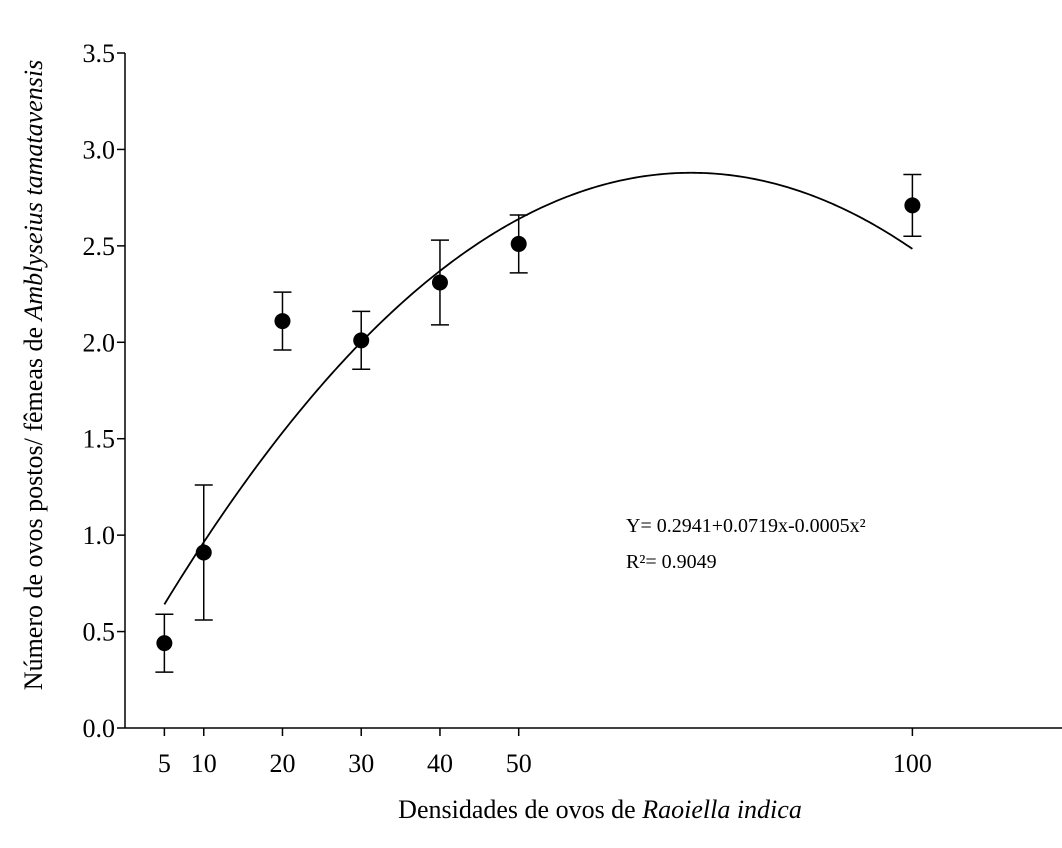 The width and height of the screenshot is (1062, 848). I want to click on x-tick-label: 10, so click(204, 763).